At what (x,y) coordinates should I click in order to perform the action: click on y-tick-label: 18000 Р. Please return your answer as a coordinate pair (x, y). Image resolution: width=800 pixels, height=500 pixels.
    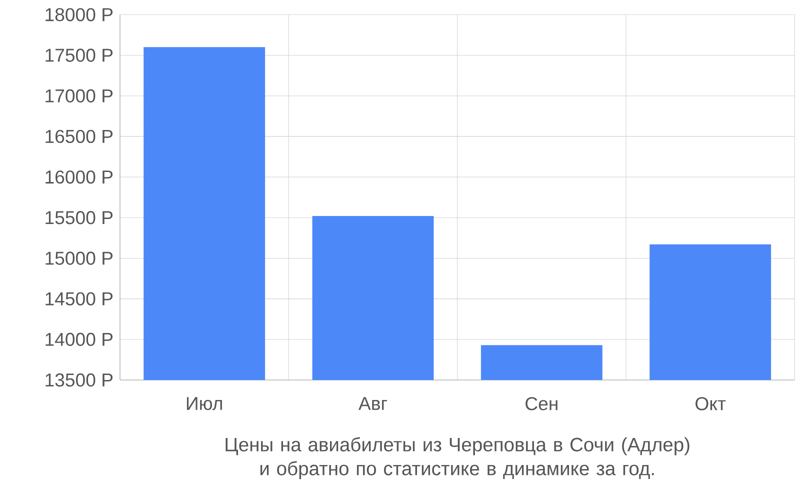
    Looking at the image, I should click on (79, 15).